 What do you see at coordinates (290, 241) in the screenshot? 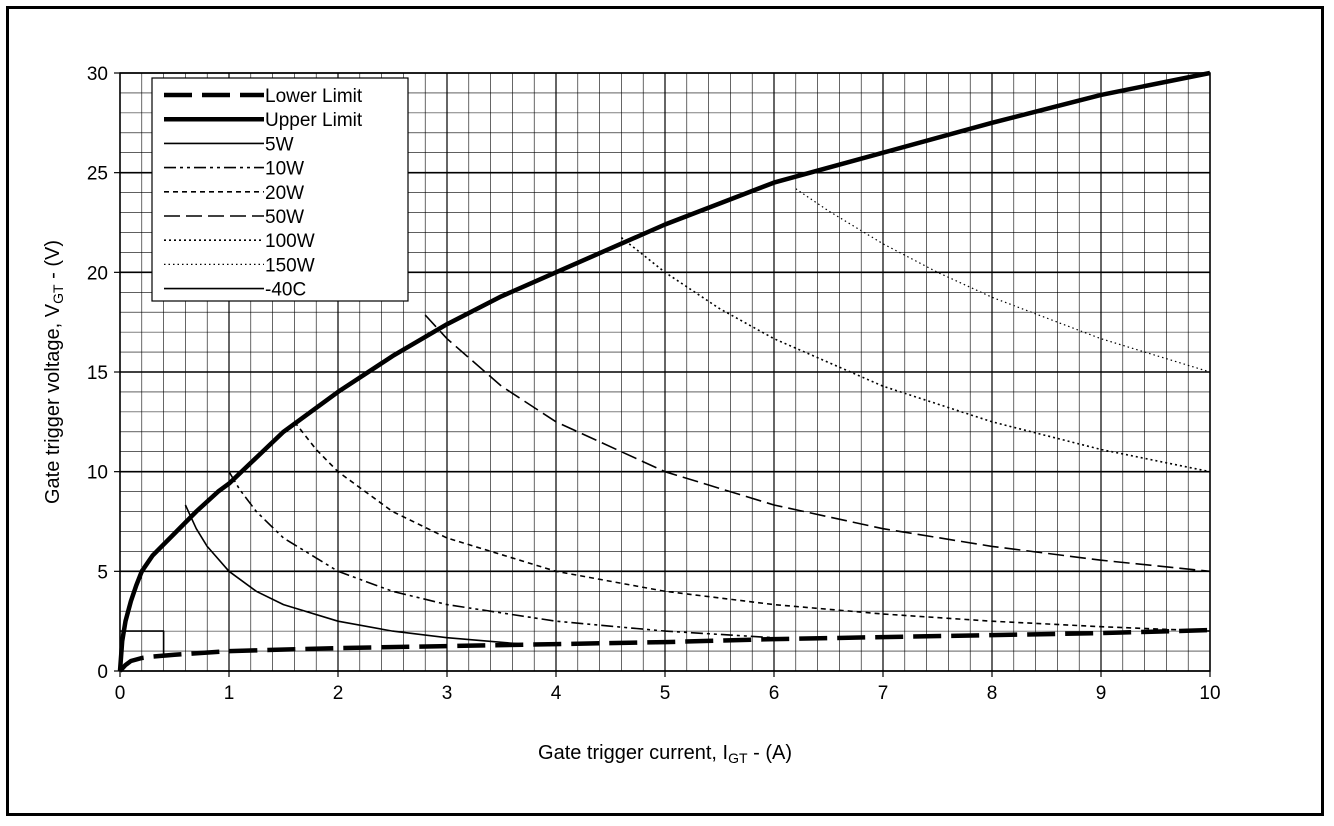
I see `legend-label: 100W` at bounding box center [290, 241].